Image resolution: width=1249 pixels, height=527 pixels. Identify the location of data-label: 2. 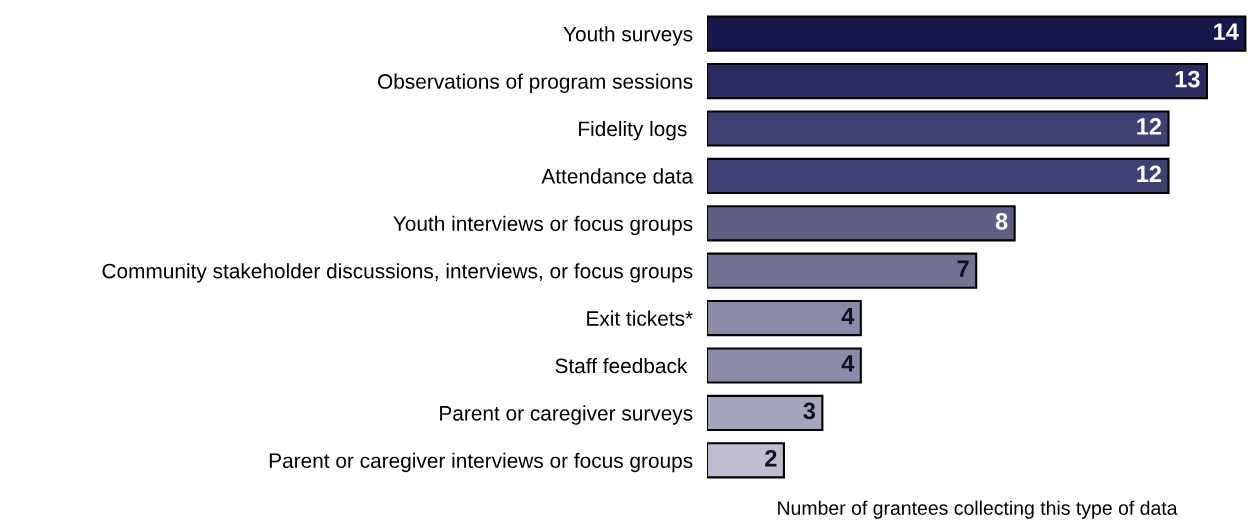
(771, 458).